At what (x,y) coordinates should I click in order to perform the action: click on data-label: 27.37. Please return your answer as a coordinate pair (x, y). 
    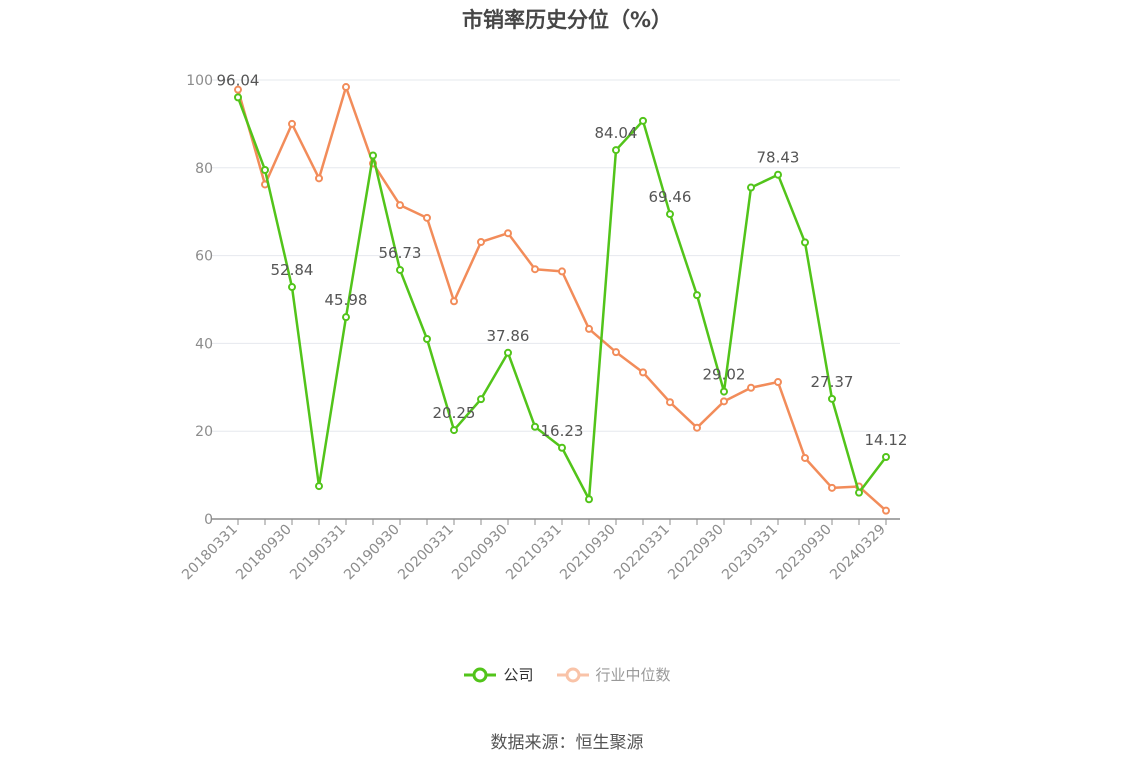
    Looking at the image, I should click on (832, 382).